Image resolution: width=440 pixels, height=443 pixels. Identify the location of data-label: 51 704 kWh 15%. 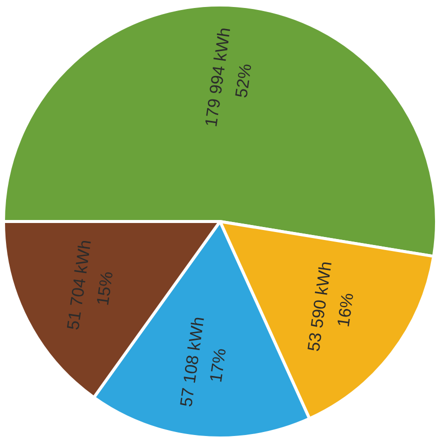
(90, 285).